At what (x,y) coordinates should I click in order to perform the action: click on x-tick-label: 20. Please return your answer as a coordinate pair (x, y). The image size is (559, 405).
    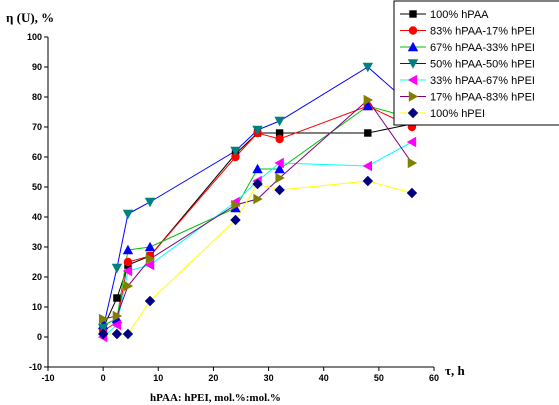
    Looking at the image, I should click on (213, 378).